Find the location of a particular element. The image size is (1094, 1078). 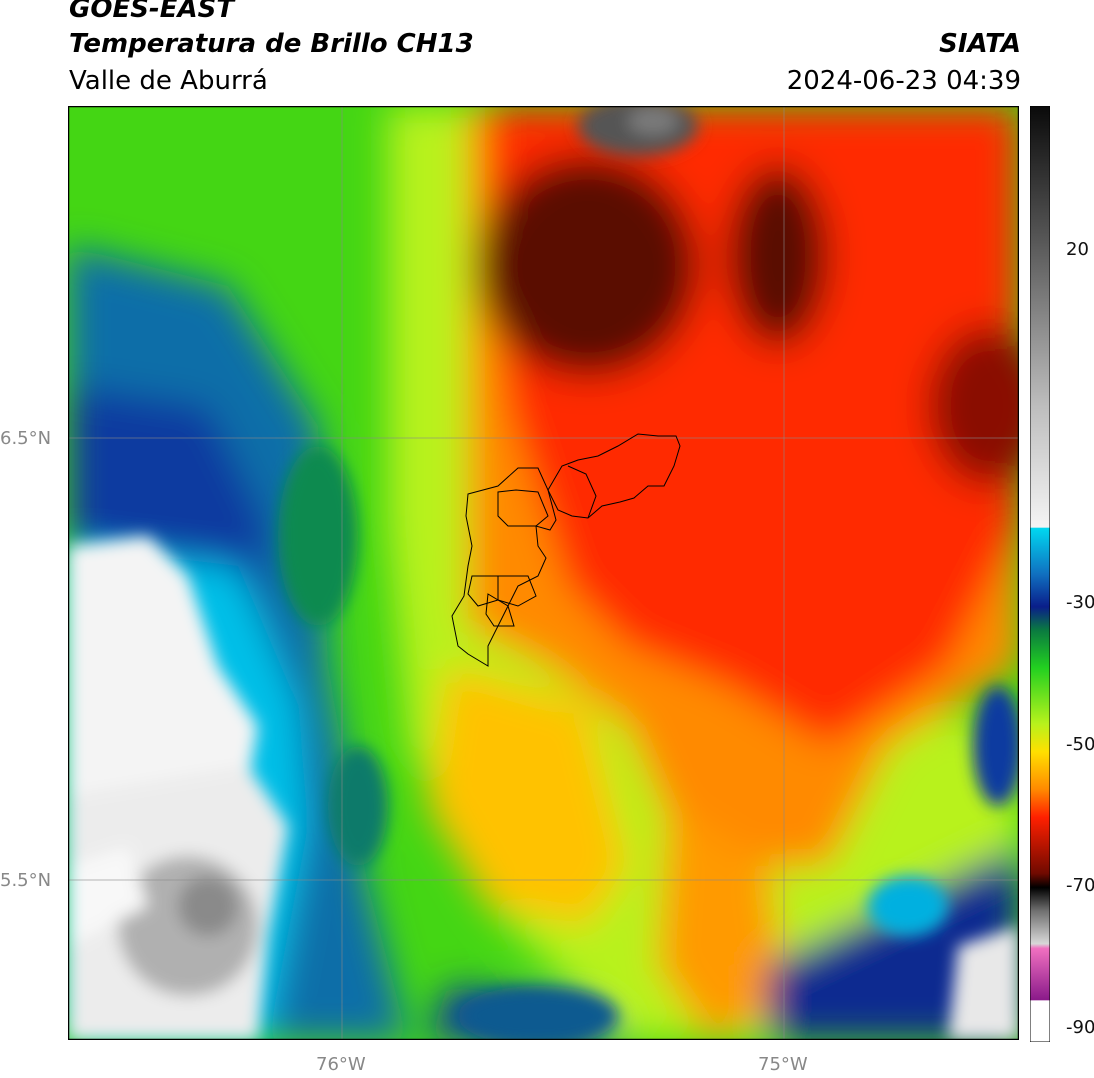

brand-label: SIATA is located at coordinates (980, 44).